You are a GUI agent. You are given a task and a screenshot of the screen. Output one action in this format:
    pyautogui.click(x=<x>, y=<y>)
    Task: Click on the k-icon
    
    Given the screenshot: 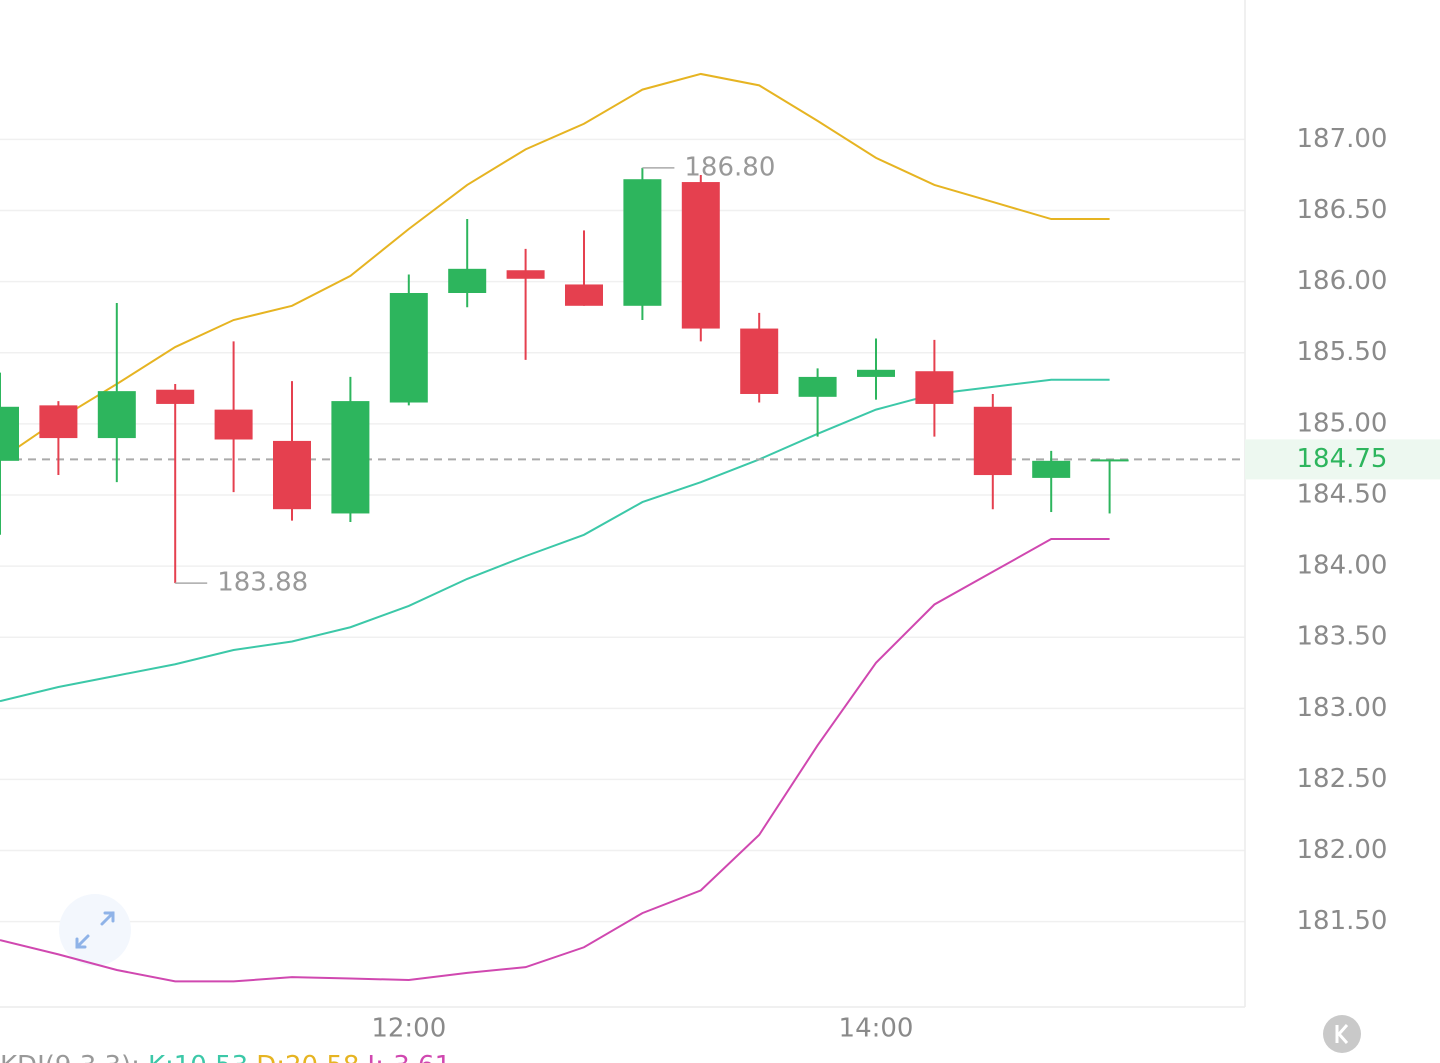 What is the action you would take?
    pyautogui.click(x=1342, y=1034)
    